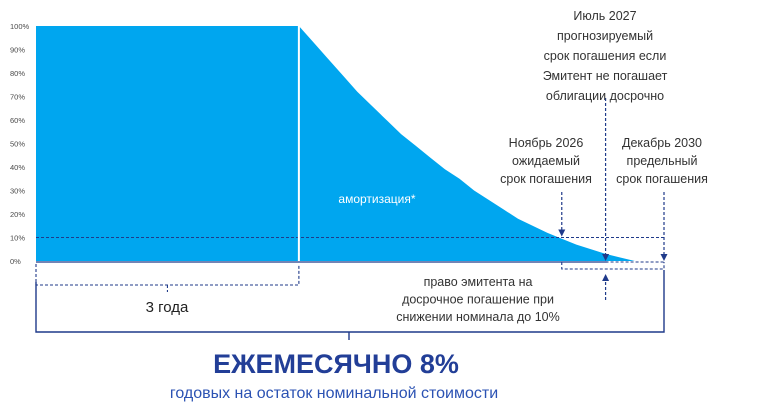 The height and width of the screenshot is (413, 758). I want to click on nov2026-label: Ноябрь 2026 ожидаемый срок погашения, so click(546, 161).